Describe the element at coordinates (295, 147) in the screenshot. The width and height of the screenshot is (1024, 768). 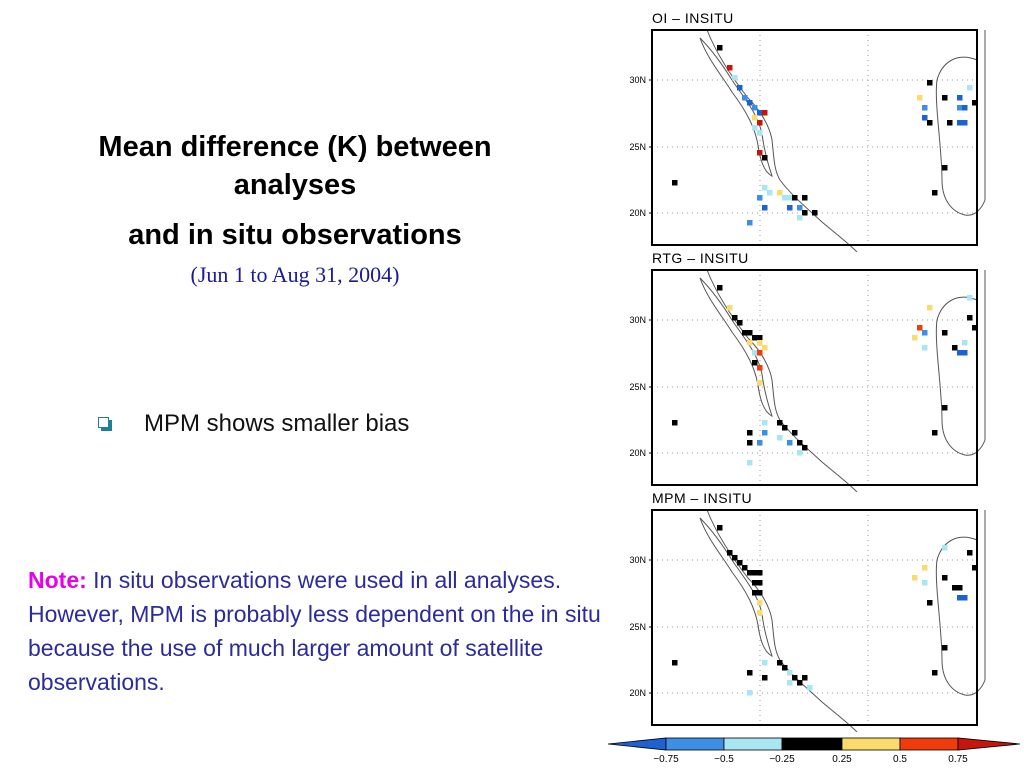
I see `title-line-1: Mean difference (K) between` at that location.